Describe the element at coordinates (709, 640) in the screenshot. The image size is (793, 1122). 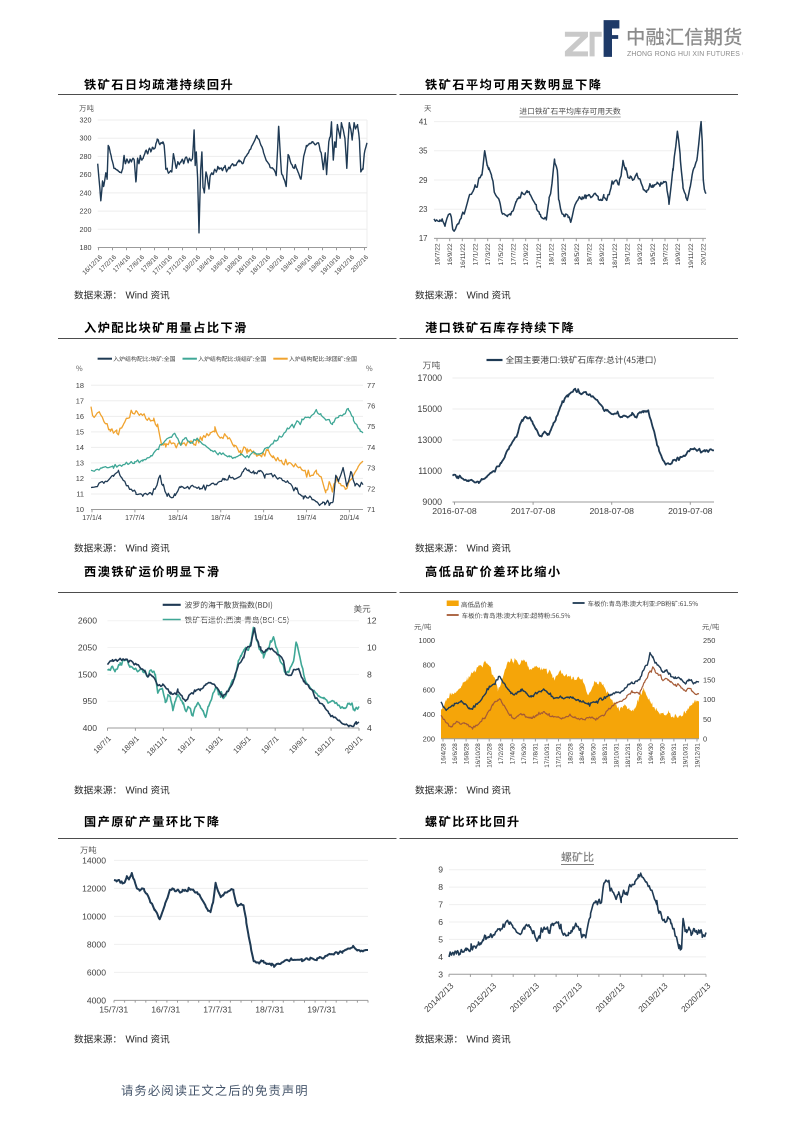
I see `svg-text: 250` at that location.